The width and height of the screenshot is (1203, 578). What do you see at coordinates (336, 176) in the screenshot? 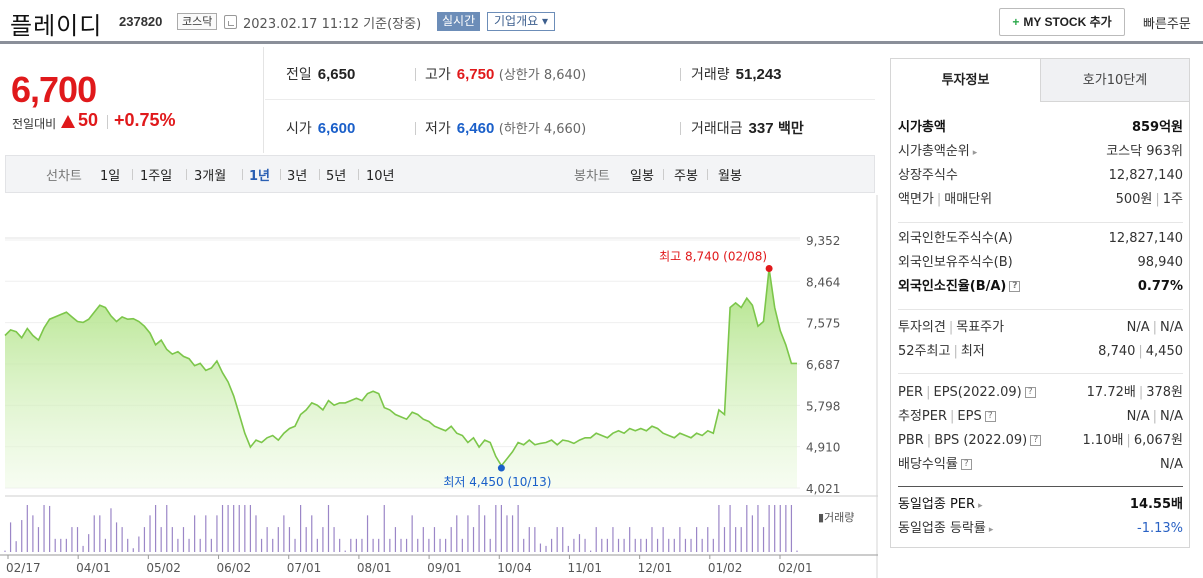
I see `period-5y: 5년` at bounding box center [336, 176].